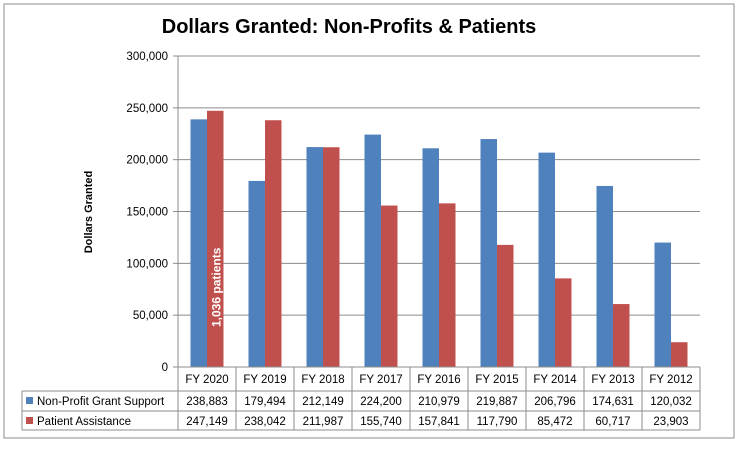  I want to click on bar-non-profit-grant-support-fy-2015, so click(488, 253).